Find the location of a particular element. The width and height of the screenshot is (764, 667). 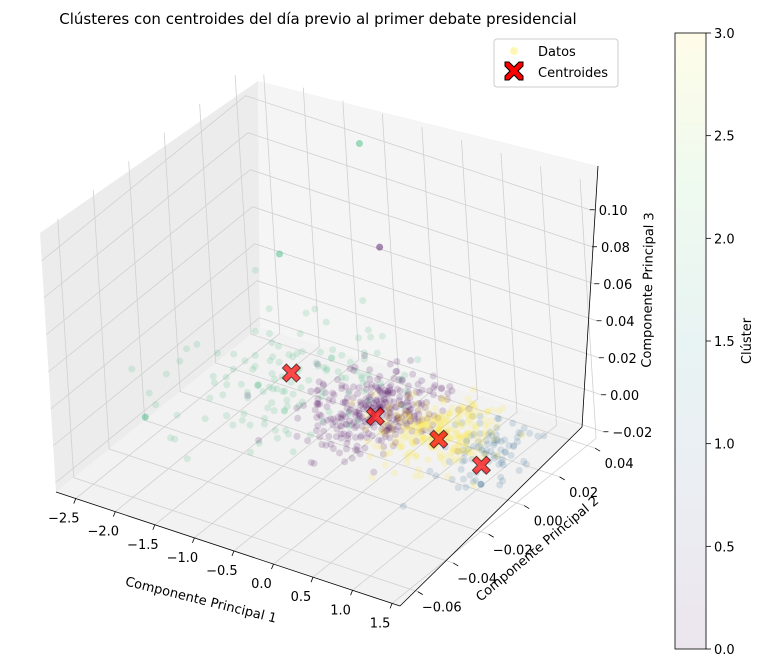

x-axis-line is located at coordinates (228, 549).